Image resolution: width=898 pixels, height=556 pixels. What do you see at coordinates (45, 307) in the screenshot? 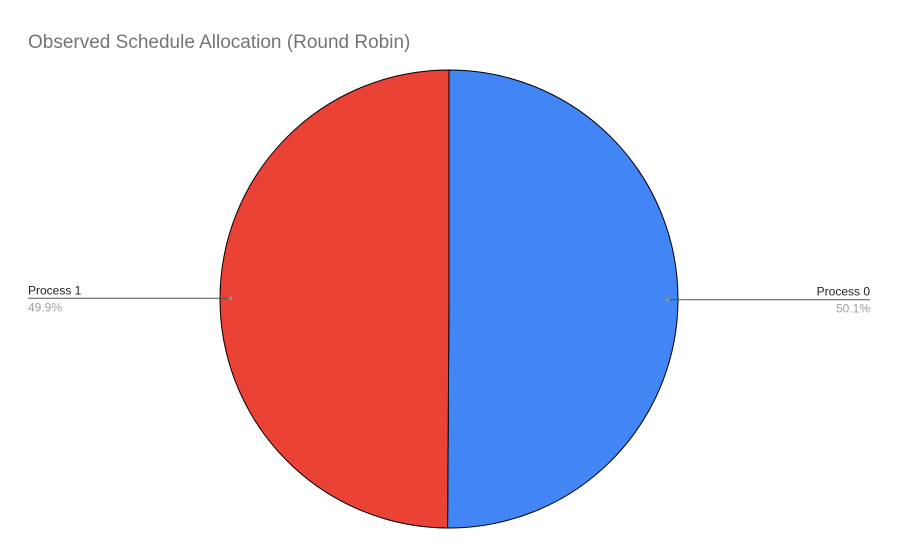
I see `slice-percent-process-1: 49.9%` at bounding box center [45, 307].